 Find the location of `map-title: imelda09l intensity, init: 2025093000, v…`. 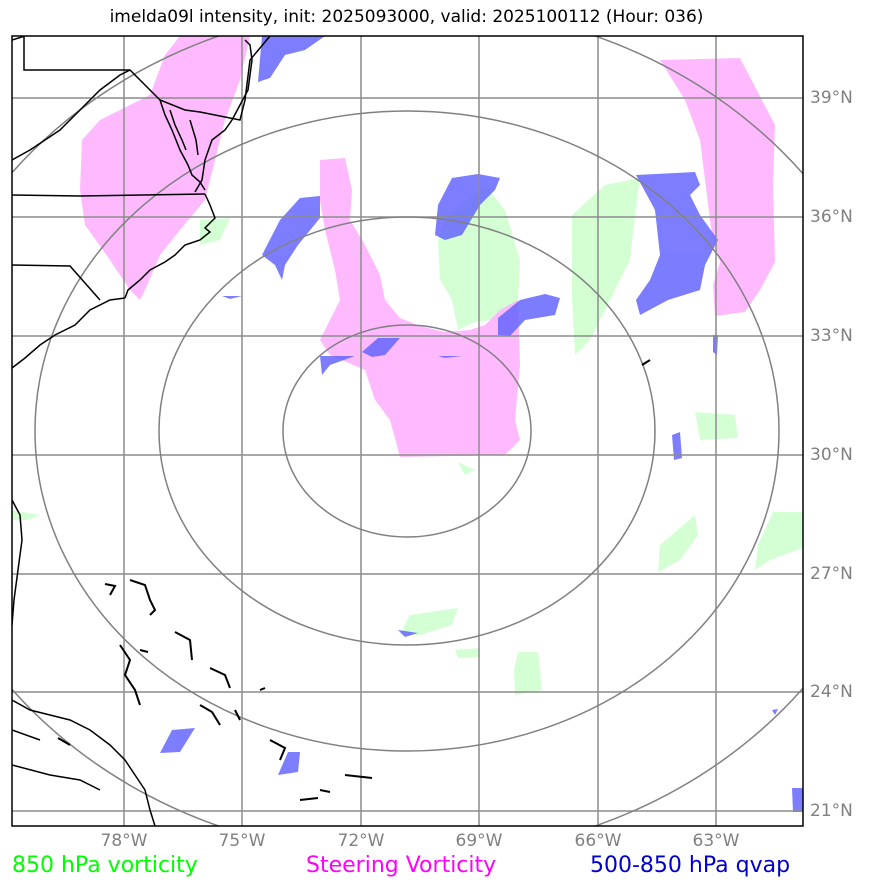

map-title: imelda09l intensity, init: 2025093000, v… is located at coordinates (406, 17).